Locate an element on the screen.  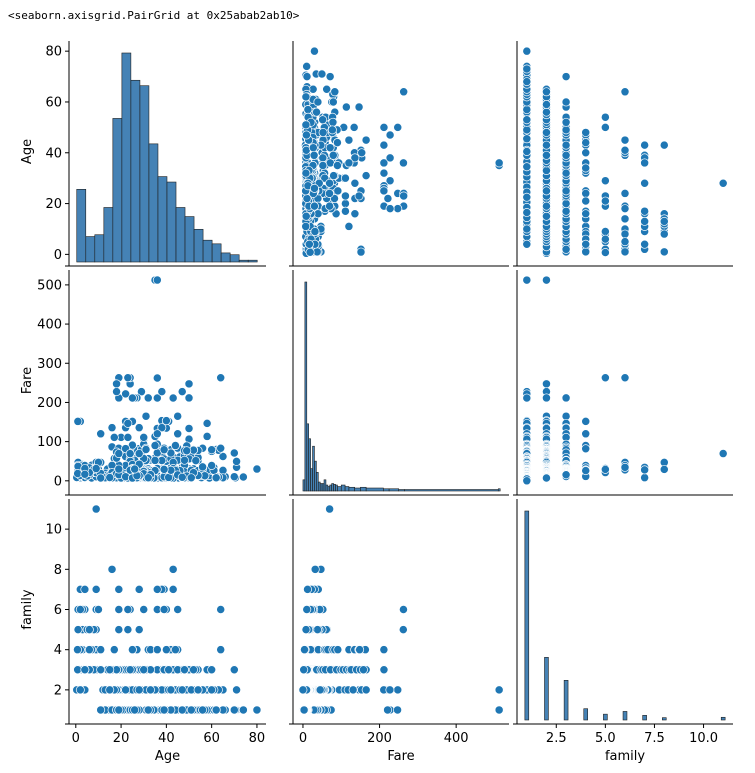
x-tick-label: 2.5 is located at coordinates (556, 738).